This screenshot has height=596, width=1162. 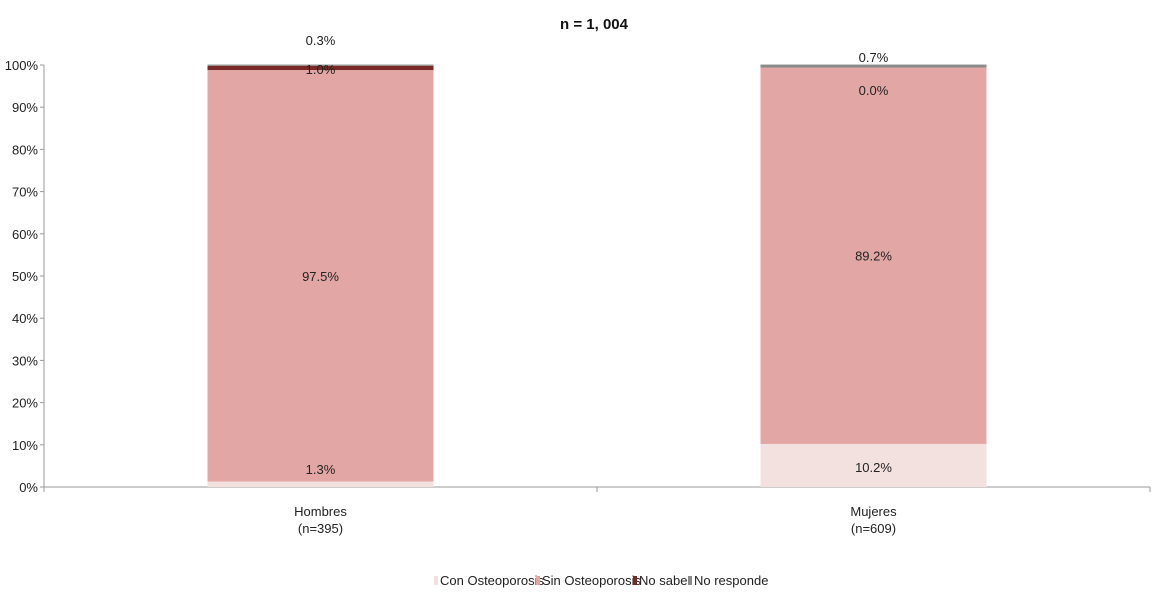 What do you see at coordinates (320, 511) in the screenshot?
I see `category-name: Hombres` at bounding box center [320, 511].